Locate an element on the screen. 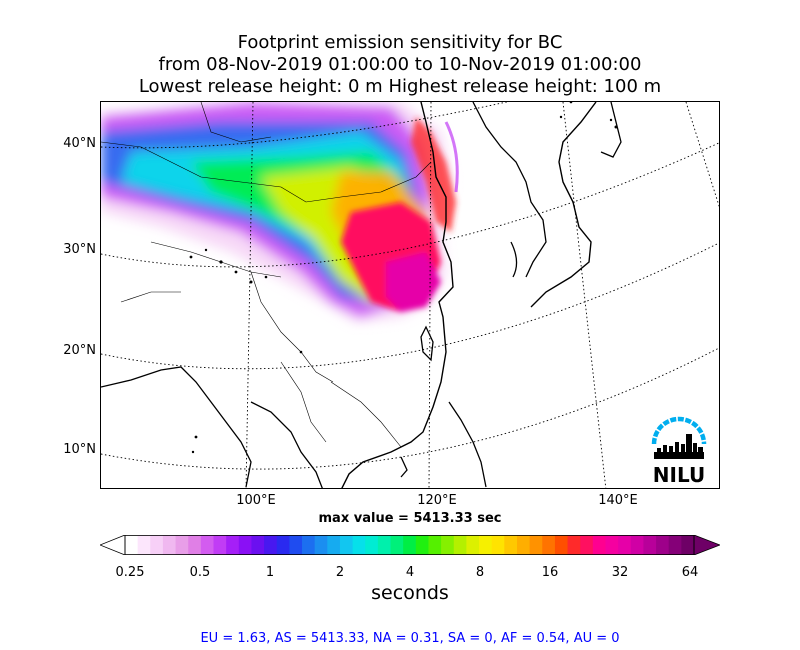  colorbar-tick-label: 2 is located at coordinates (340, 572).